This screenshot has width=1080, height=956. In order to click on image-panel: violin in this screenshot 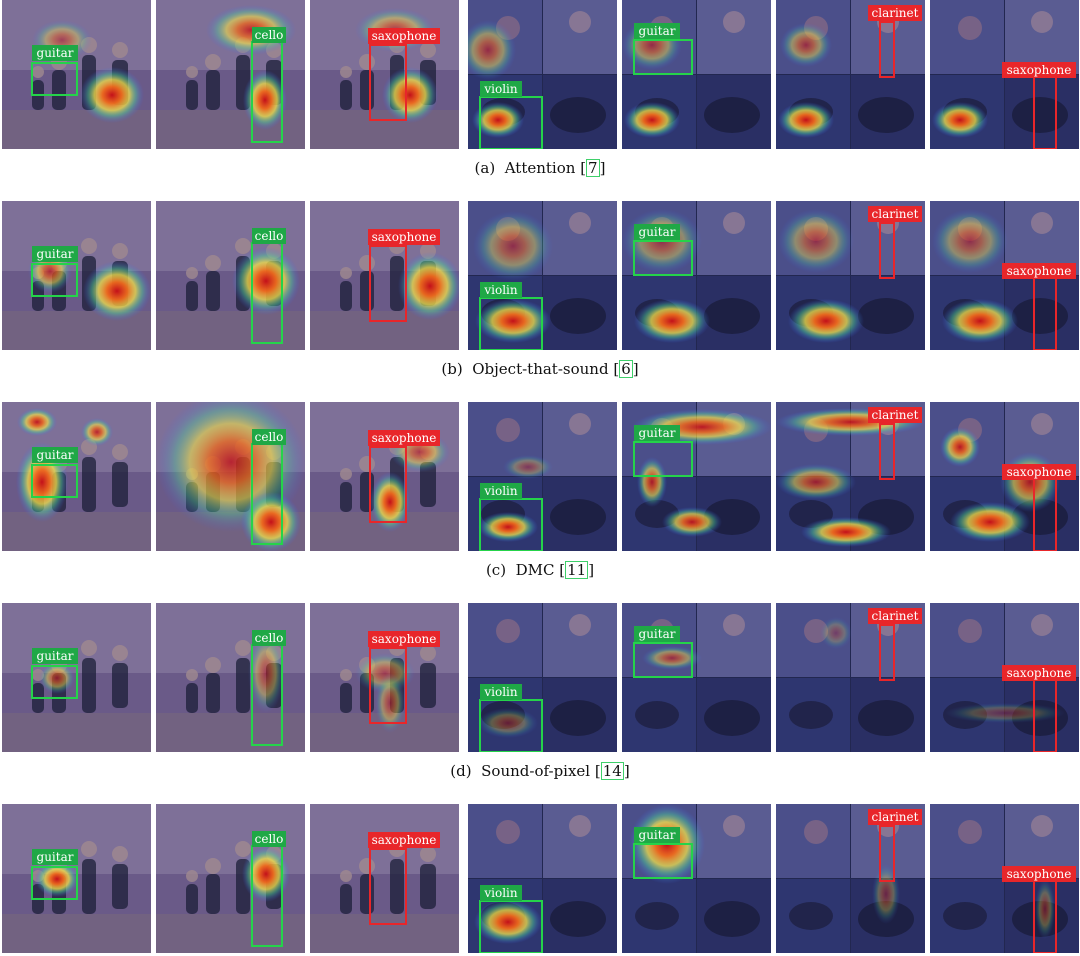, I will do `click(542, 275)`.